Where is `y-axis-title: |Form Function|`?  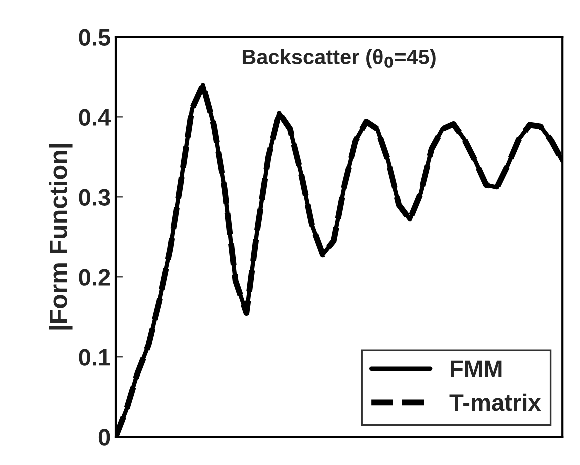 y-axis-title: |Form Function| is located at coordinates (61, 237).